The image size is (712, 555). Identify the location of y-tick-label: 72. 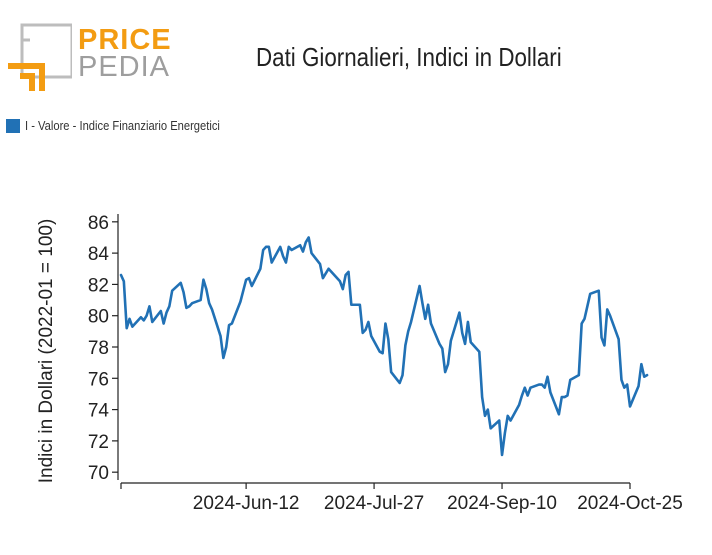
(98, 442).